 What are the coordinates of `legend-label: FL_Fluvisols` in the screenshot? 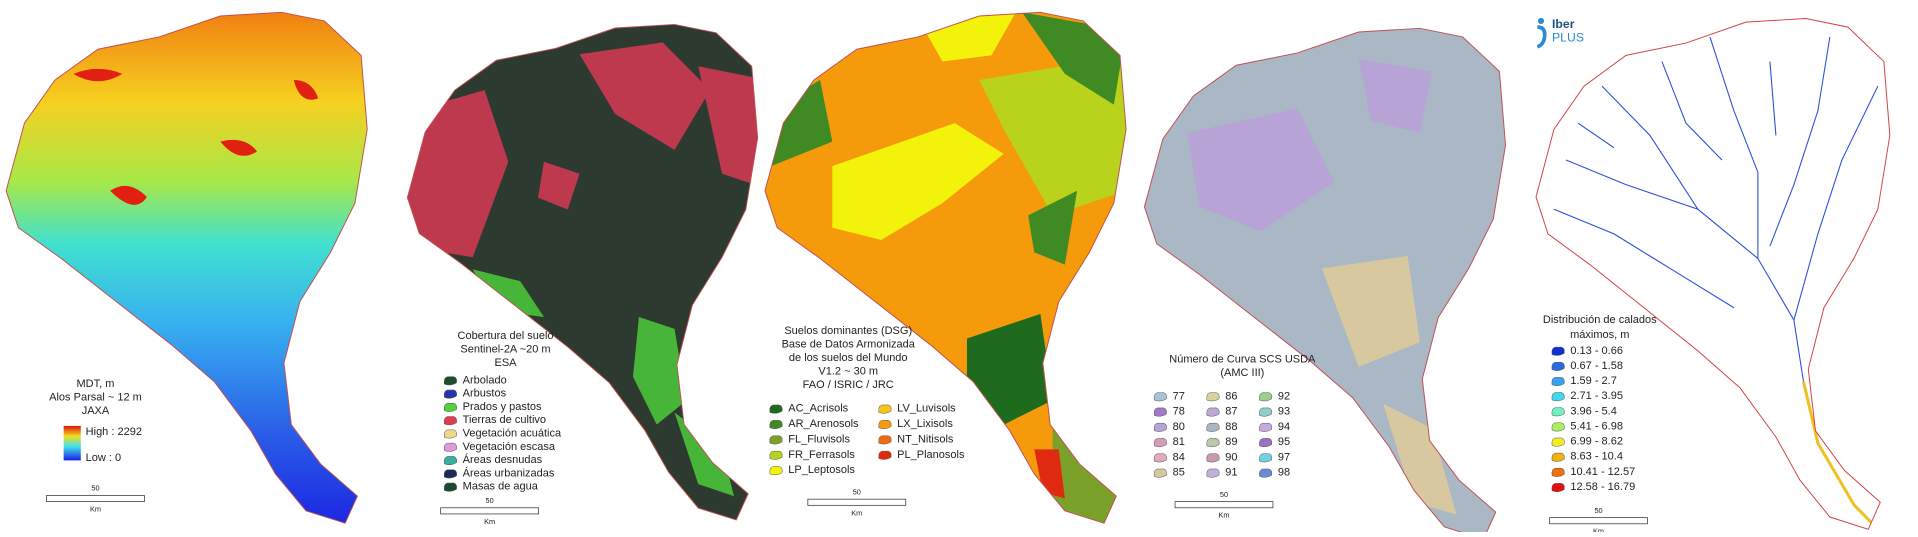 It's located at (819, 439).